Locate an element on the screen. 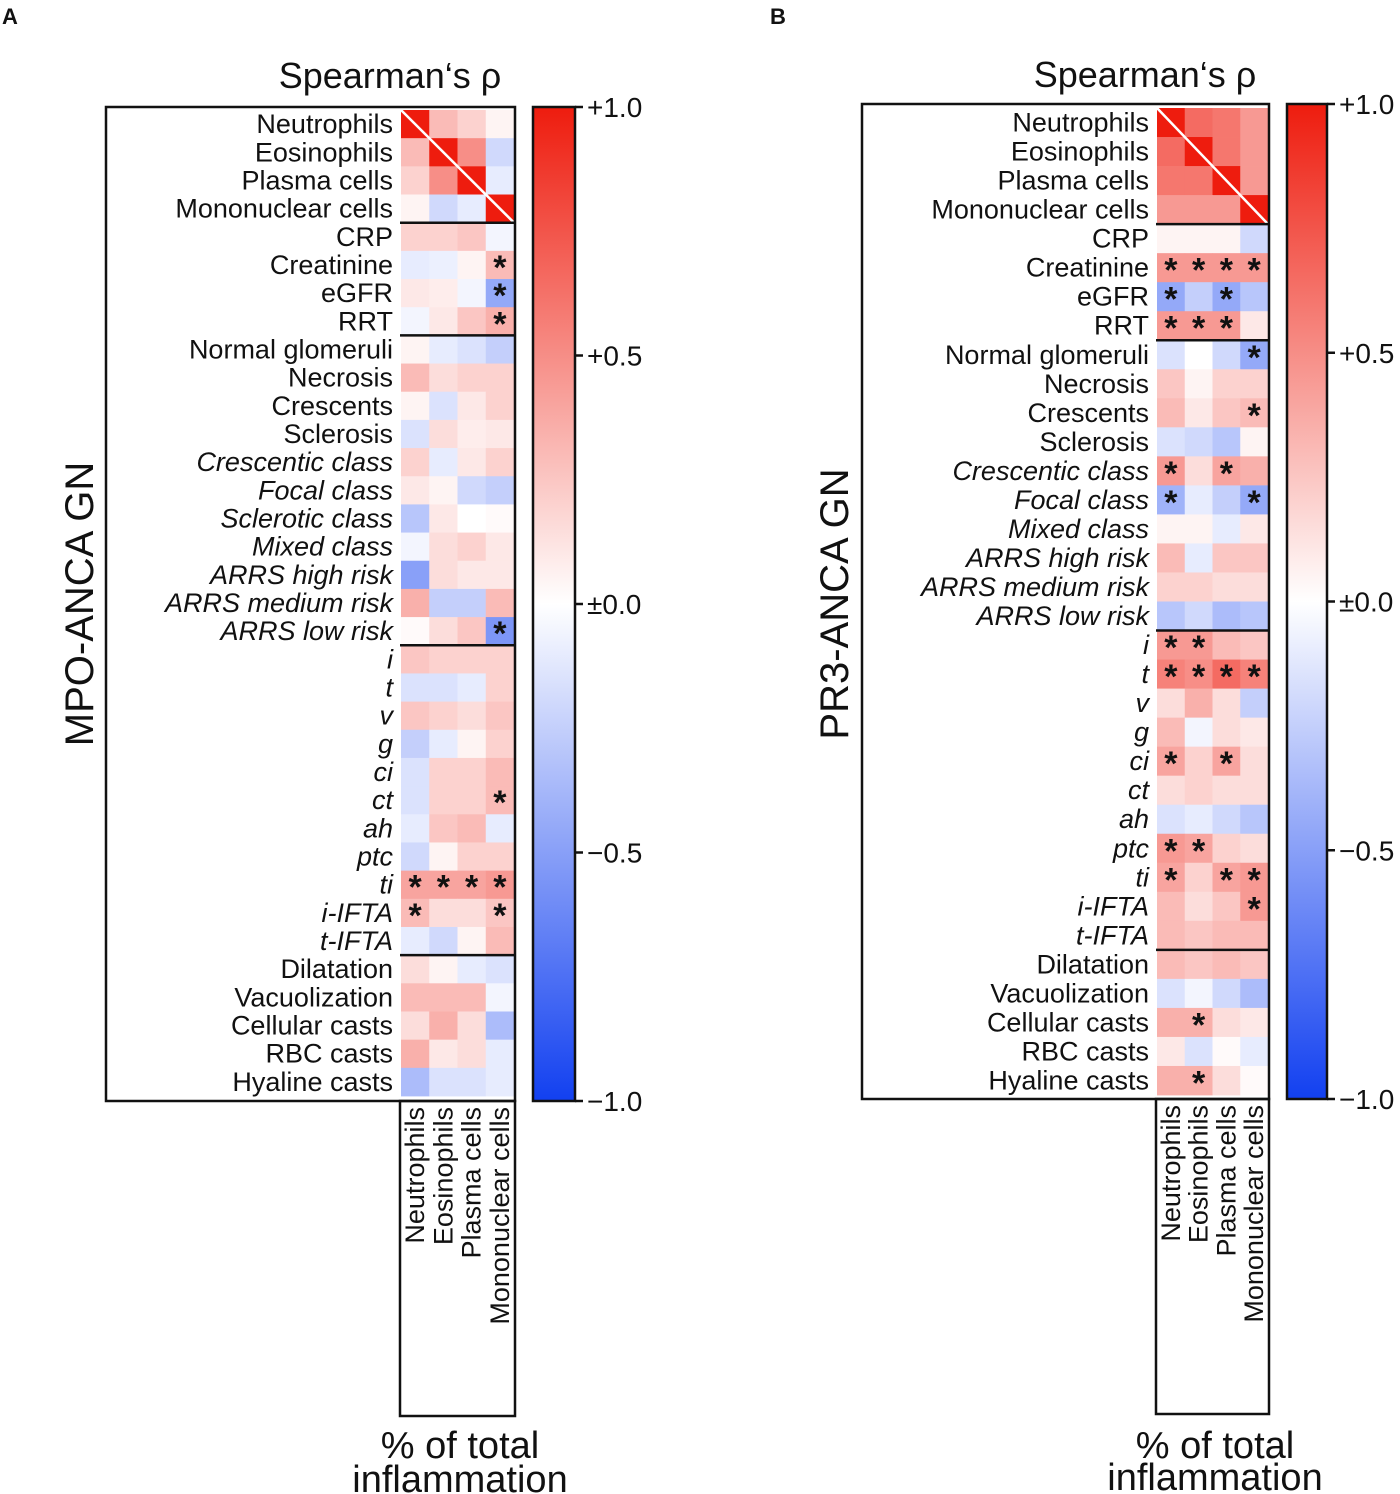 The height and width of the screenshot is (1494, 1400). row-label: ptc is located at coordinates (375, 857).